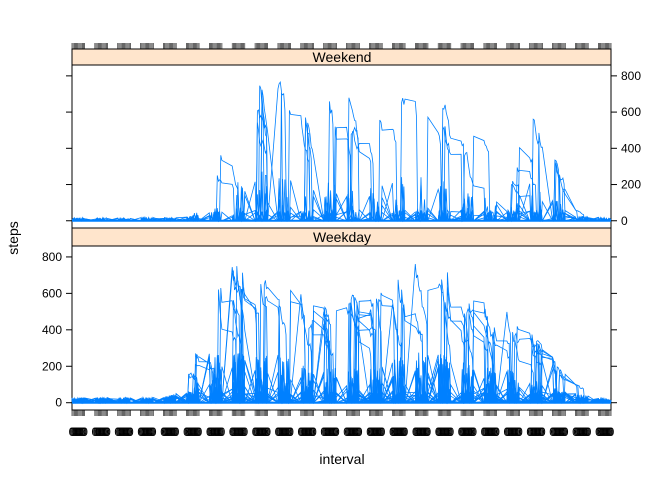 The height and width of the screenshot is (480, 672). What do you see at coordinates (631, 185) in the screenshot?
I see `y-tick-label: 200` at bounding box center [631, 185].